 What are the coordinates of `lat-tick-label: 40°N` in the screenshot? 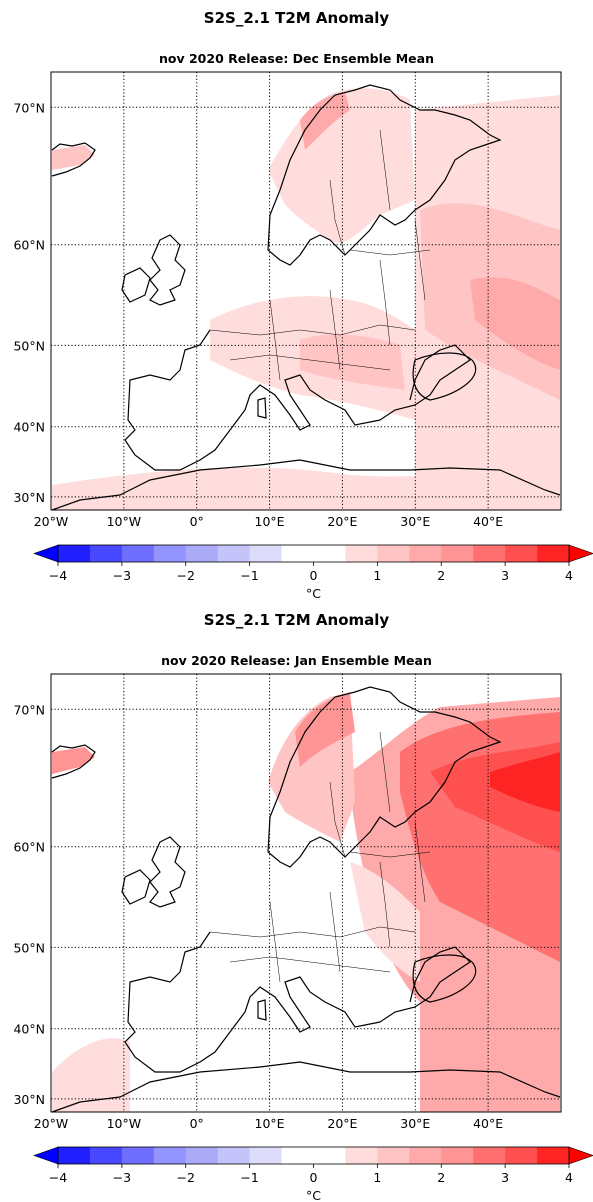 It's located at (29, 1029).